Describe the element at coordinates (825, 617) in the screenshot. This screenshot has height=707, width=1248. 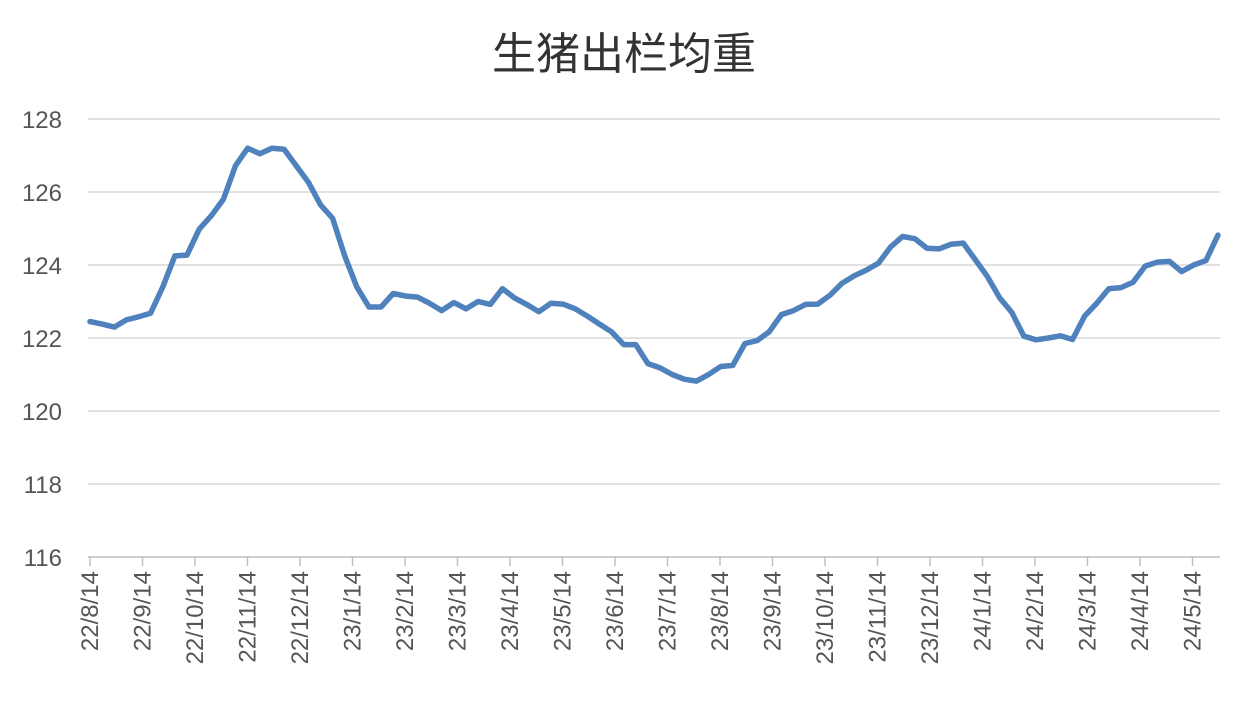
I see `x-tick-label: 23/10/14` at that location.